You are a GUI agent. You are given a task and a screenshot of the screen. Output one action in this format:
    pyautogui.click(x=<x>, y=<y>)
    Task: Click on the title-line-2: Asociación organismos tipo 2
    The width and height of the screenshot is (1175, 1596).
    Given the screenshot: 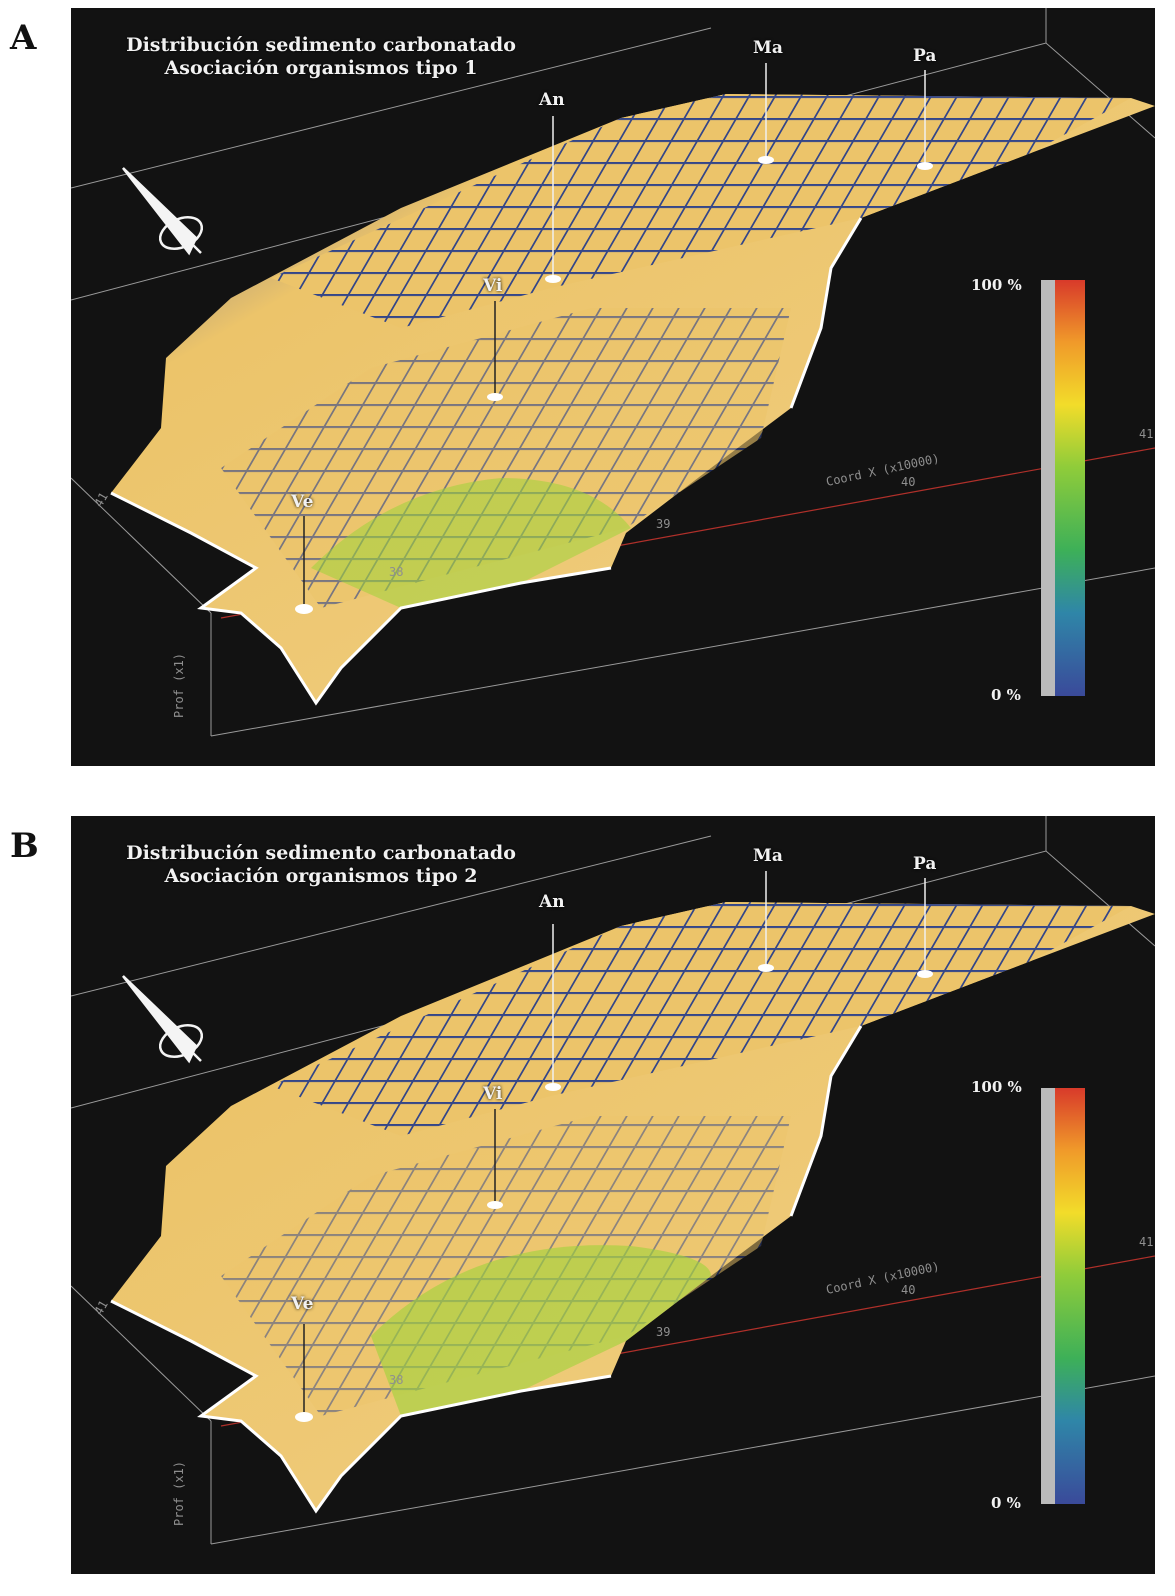 What is the action you would take?
    pyautogui.click(x=321, y=876)
    